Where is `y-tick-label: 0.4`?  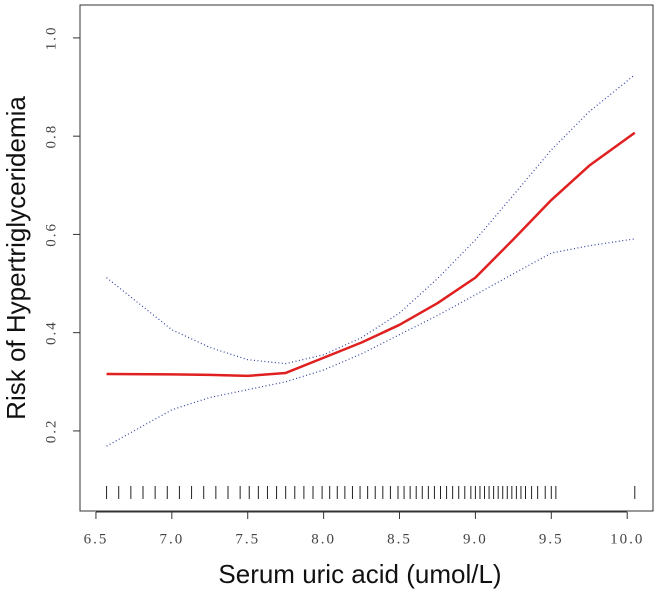
y-tick-label: 0.4 is located at coordinates (51, 332).